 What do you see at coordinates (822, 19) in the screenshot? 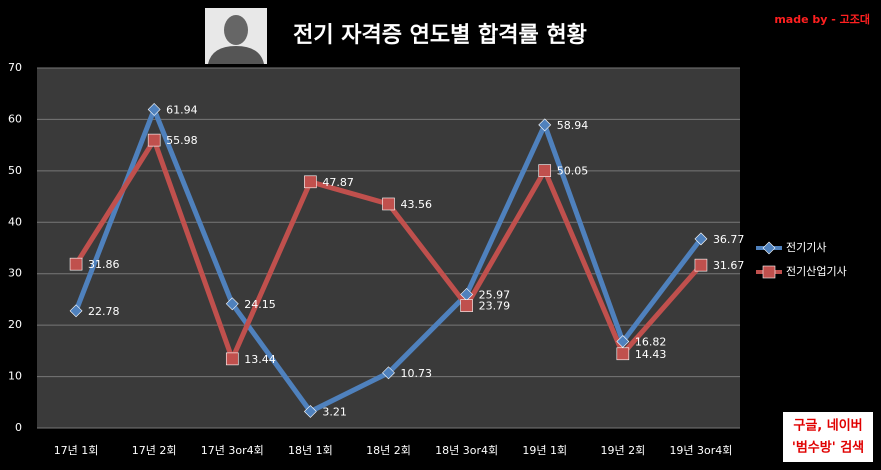
I see `credit: made by - 고조대` at bounding box center [822, 19].